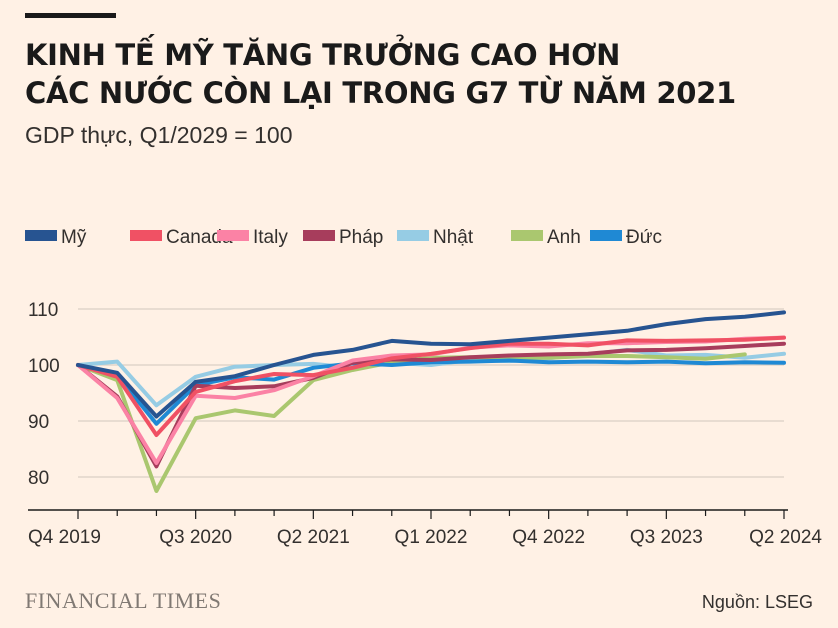  I want to click on legend-item: Italy, so click(252, 238).